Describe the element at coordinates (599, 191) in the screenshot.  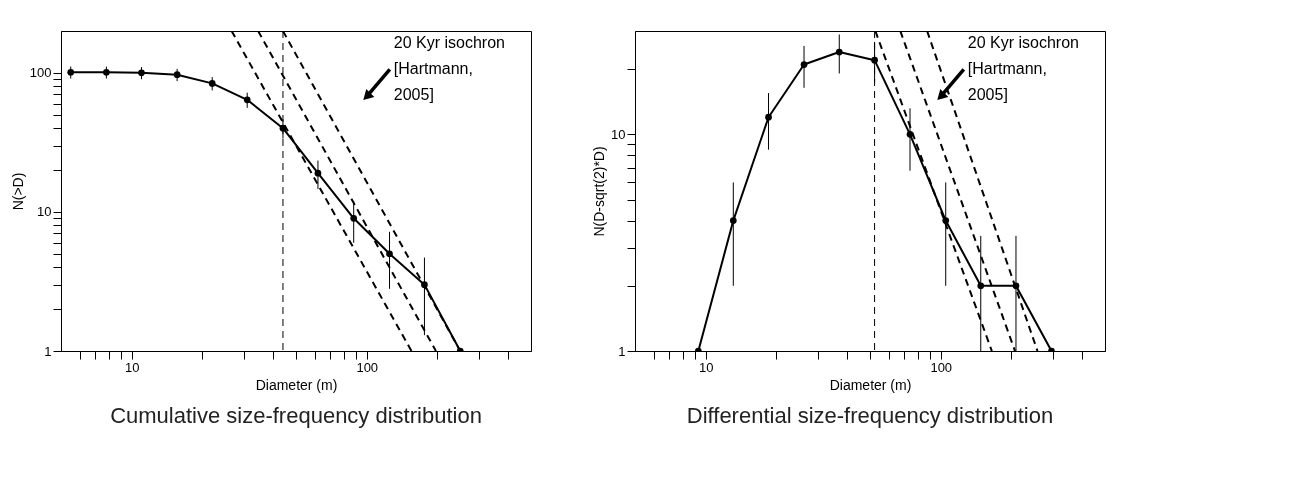
I see `y-axis-title: N(D-sqrt(2)*D)` at that location.